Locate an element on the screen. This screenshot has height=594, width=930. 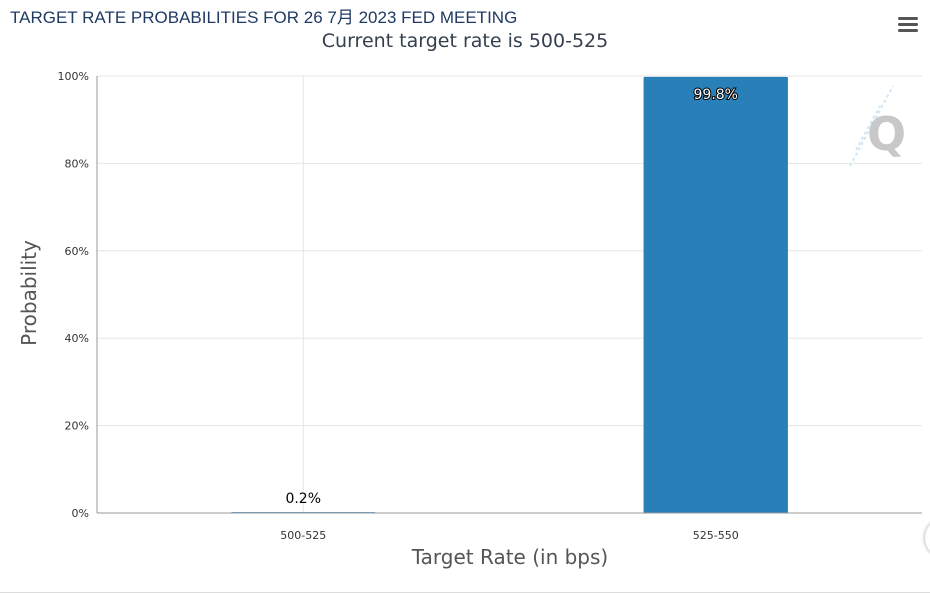
x-tick-label: 525-550 is located at coordinates (716, 535).